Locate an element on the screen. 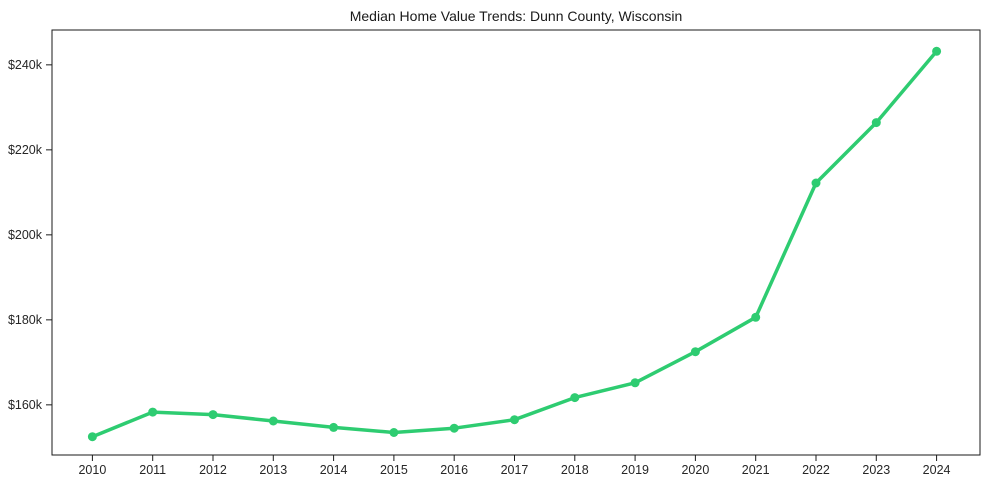 The width and height of the screenshot is (989, 490). x-tick-label: 2015 is located at coordinates (394, 470).